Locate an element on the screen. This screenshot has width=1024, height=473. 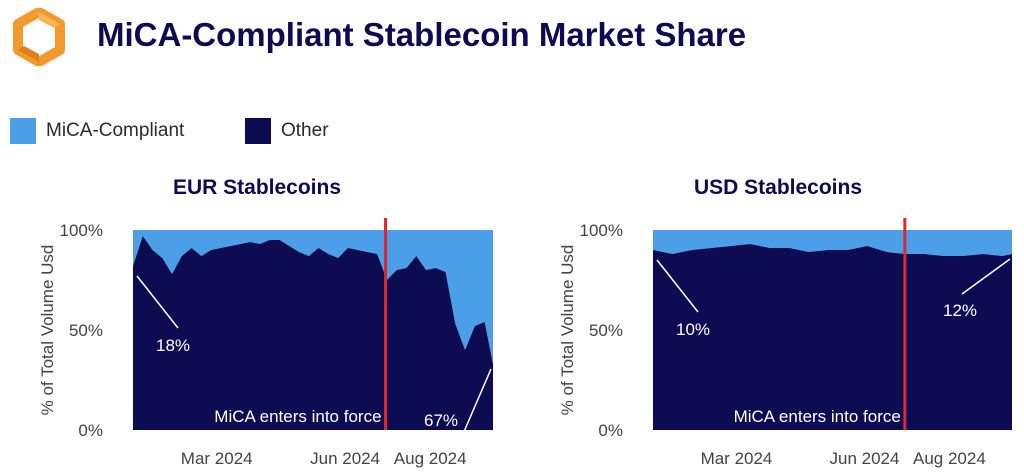
legend-label-other: Other is located at coordinates (305, 130).